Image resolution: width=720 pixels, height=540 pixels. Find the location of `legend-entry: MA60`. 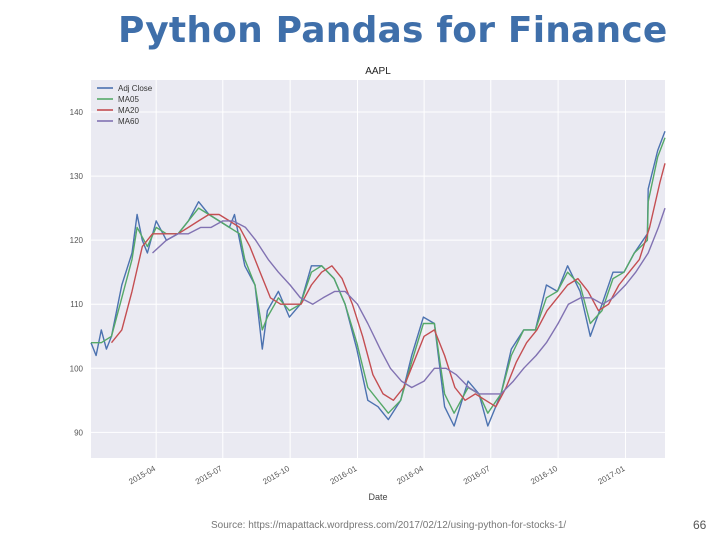

legend-entry: MA60 is located at coordinates (128, 121).